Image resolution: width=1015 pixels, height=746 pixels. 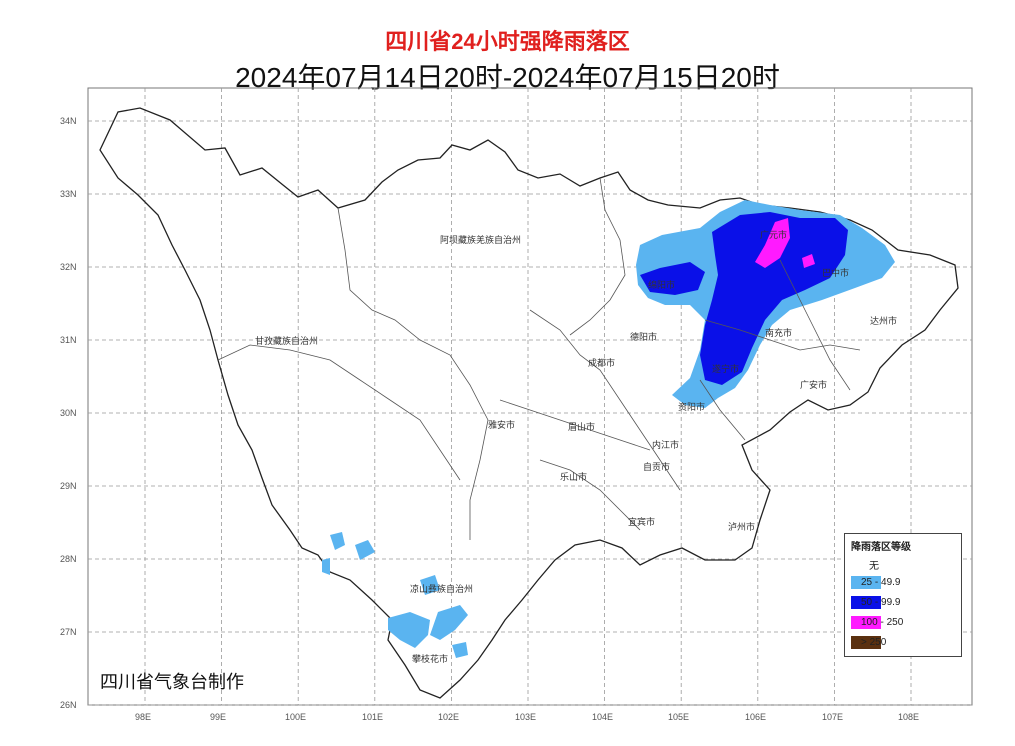 What do you see at coordinates (882, 622) in the screenshot?
I see `legend-label: 100 - 250` at bounding box center [882, 622].